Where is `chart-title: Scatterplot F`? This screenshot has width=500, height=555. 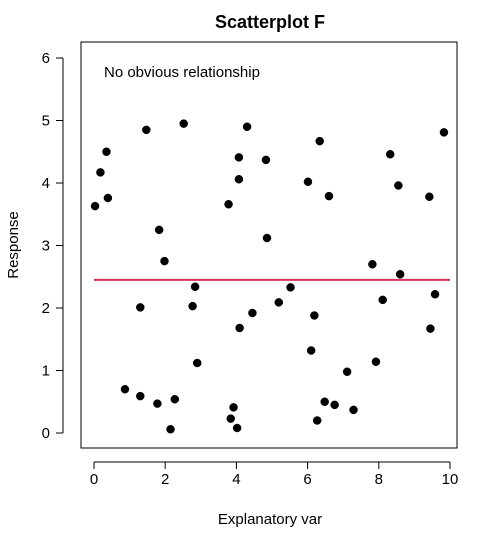 chart-title: Scatterplot F is located at coordinates (270, 22).